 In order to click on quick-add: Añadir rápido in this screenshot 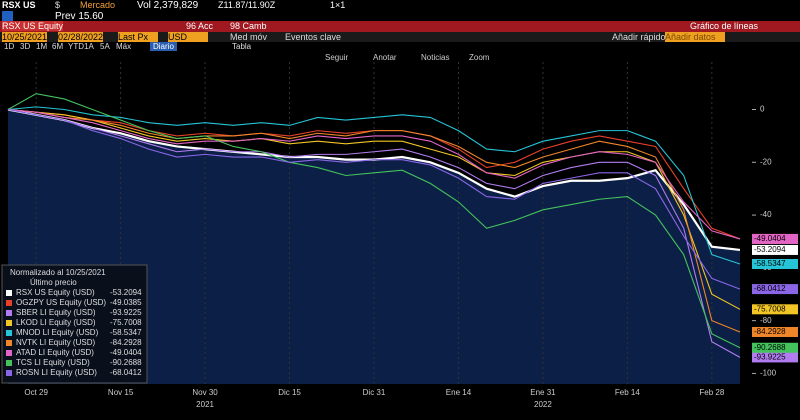, I will do `click(639, 37)`.